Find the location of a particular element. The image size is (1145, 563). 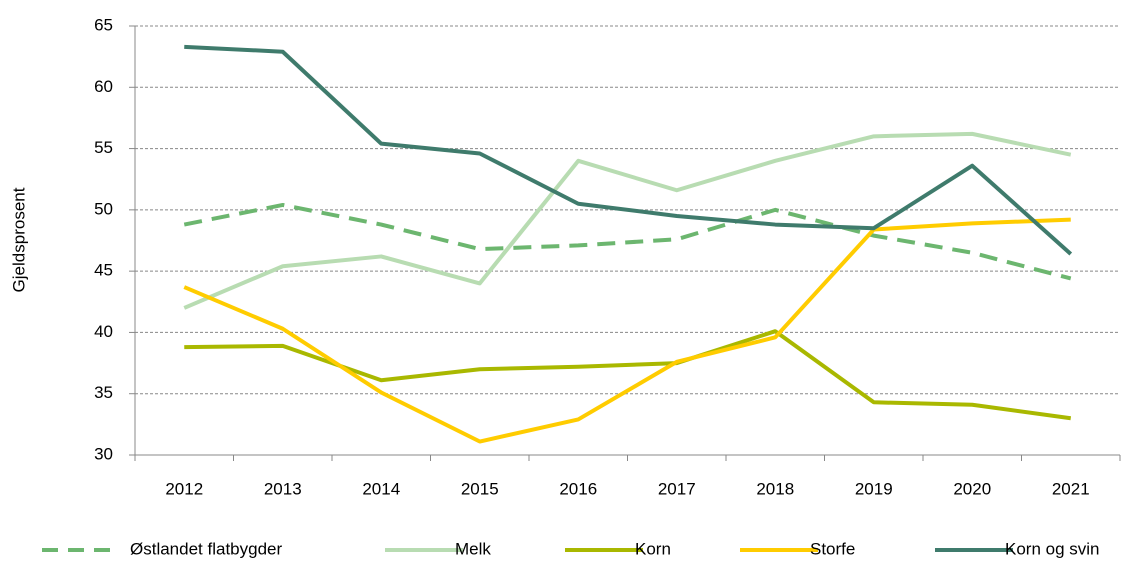

y-tick-label: 45 is located at coordinates (103, 270).